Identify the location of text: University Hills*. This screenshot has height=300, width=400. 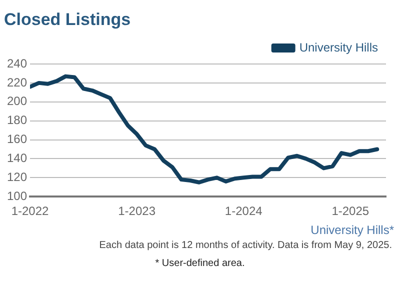
(352, 230).